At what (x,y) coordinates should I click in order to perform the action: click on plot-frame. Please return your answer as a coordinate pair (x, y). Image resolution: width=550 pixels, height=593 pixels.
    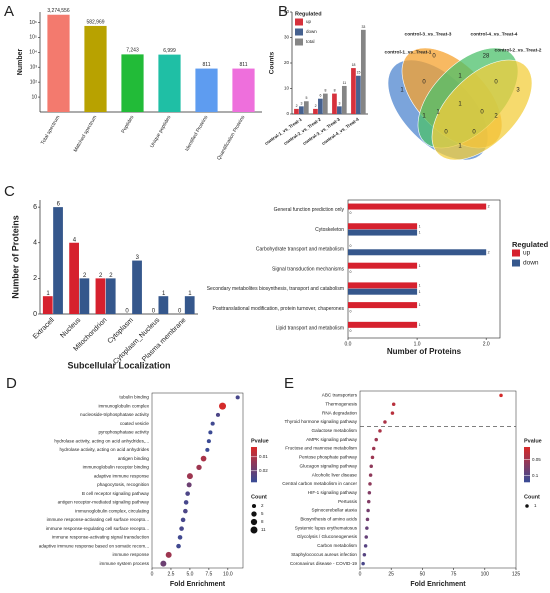
    Looking at the image, I should click on (197, 480).